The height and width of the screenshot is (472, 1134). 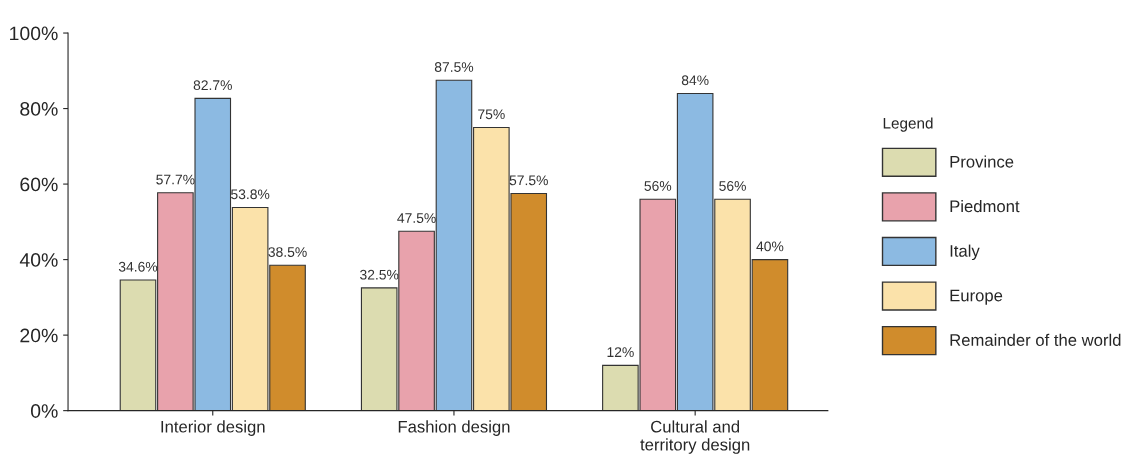 I want to click on data-label: 84%, so click(x=695, y=80).